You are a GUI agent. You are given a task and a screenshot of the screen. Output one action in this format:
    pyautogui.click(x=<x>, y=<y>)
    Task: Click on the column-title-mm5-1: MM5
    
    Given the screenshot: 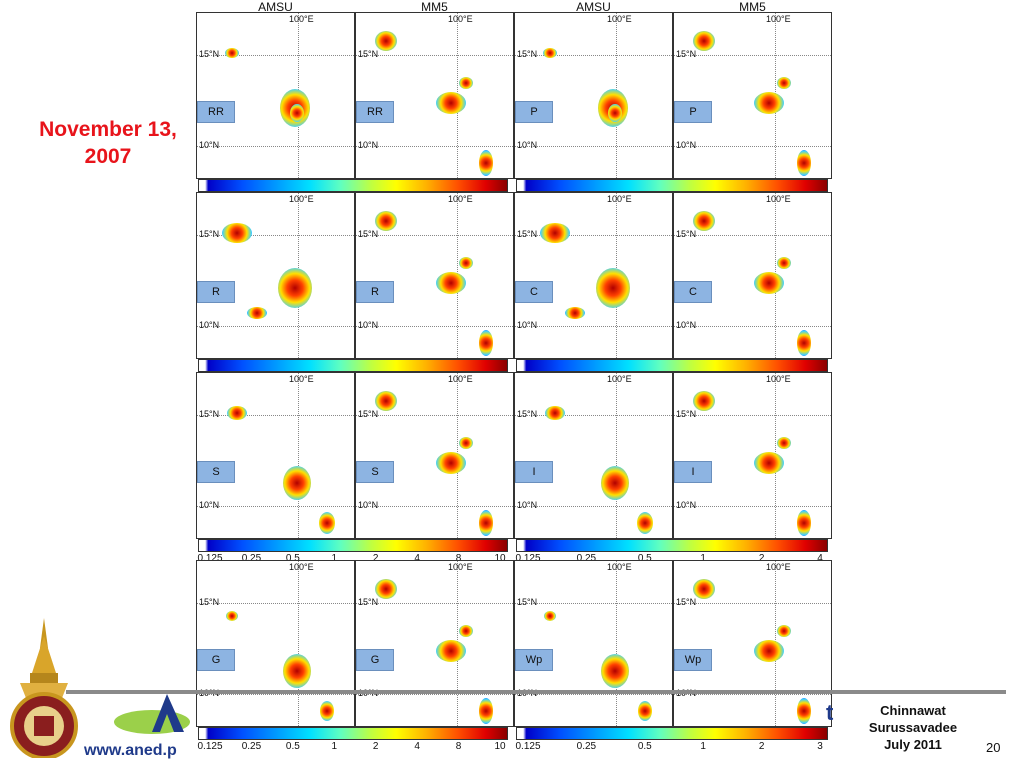 What is the action you would take?
    pyautogui.click(x=434, y=7)
    